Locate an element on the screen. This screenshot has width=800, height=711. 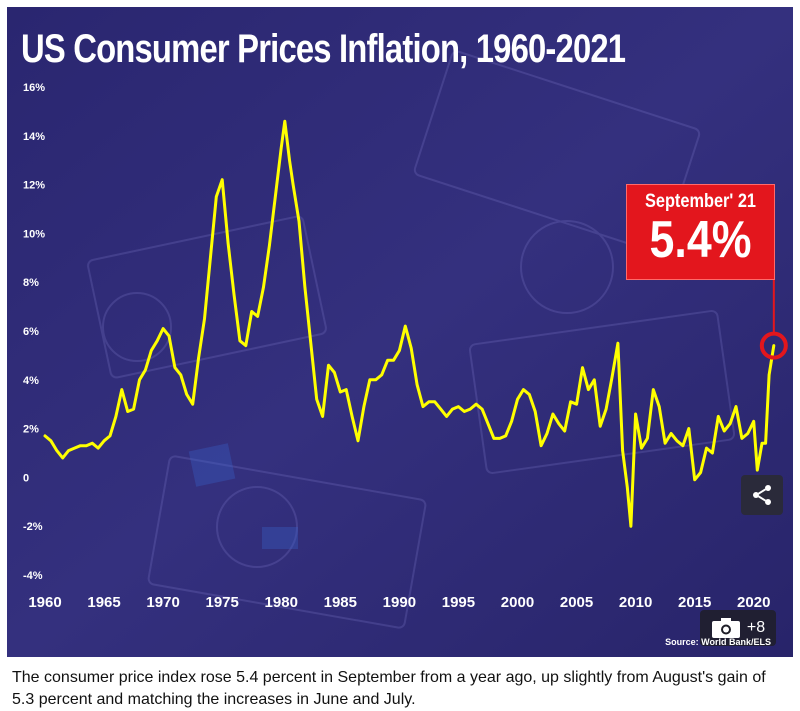
marker-layer is located at coordinates (773, 319).